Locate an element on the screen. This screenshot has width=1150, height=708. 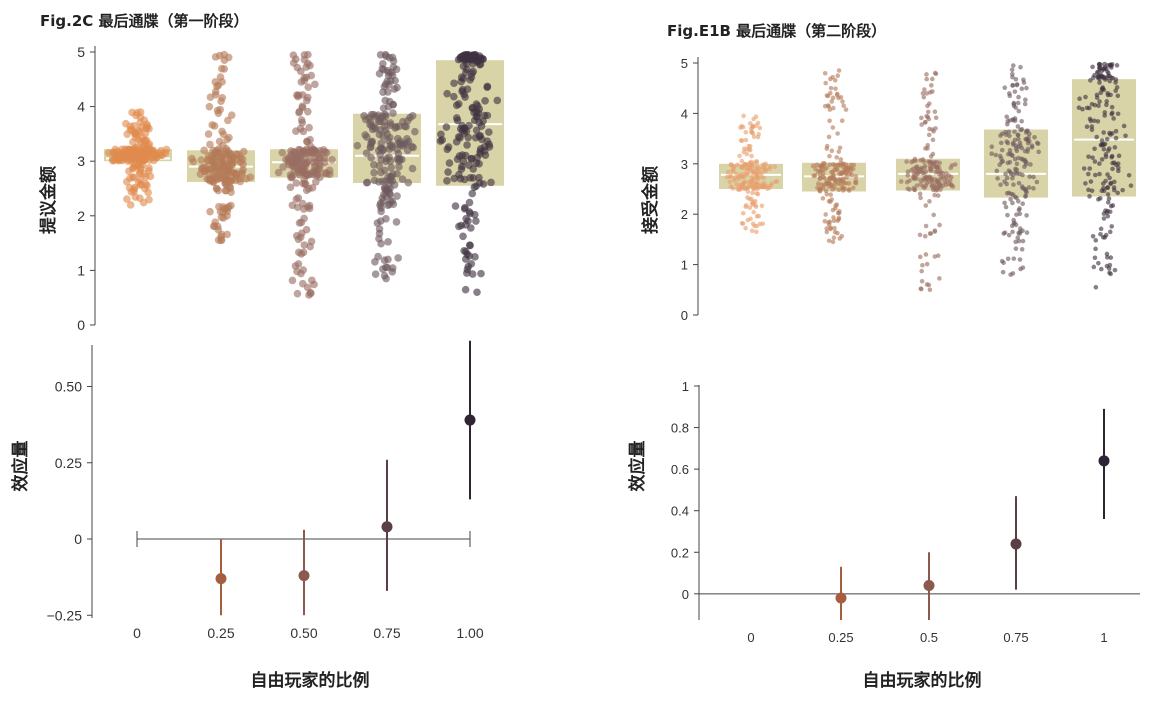
effect-point is located at coordinates (387, 527).